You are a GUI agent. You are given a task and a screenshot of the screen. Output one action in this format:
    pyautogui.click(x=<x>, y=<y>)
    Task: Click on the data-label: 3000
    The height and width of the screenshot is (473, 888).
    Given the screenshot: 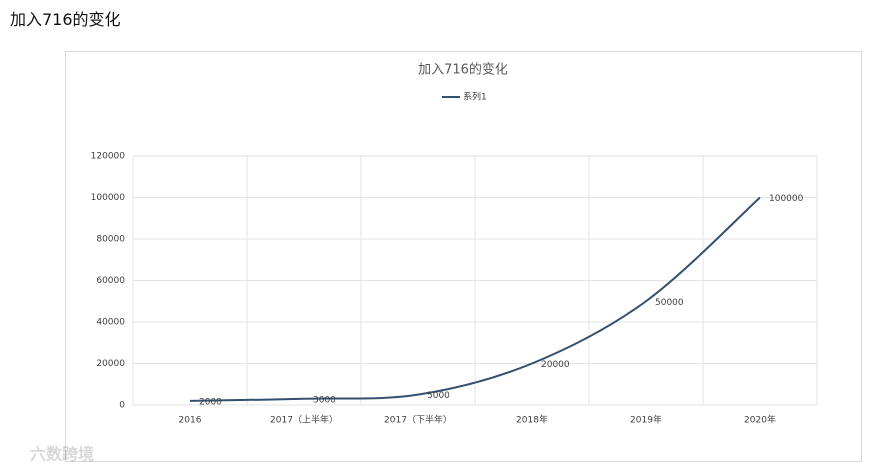 What is the action you would take?
    pyautogui.click(x=324, y=400)
    